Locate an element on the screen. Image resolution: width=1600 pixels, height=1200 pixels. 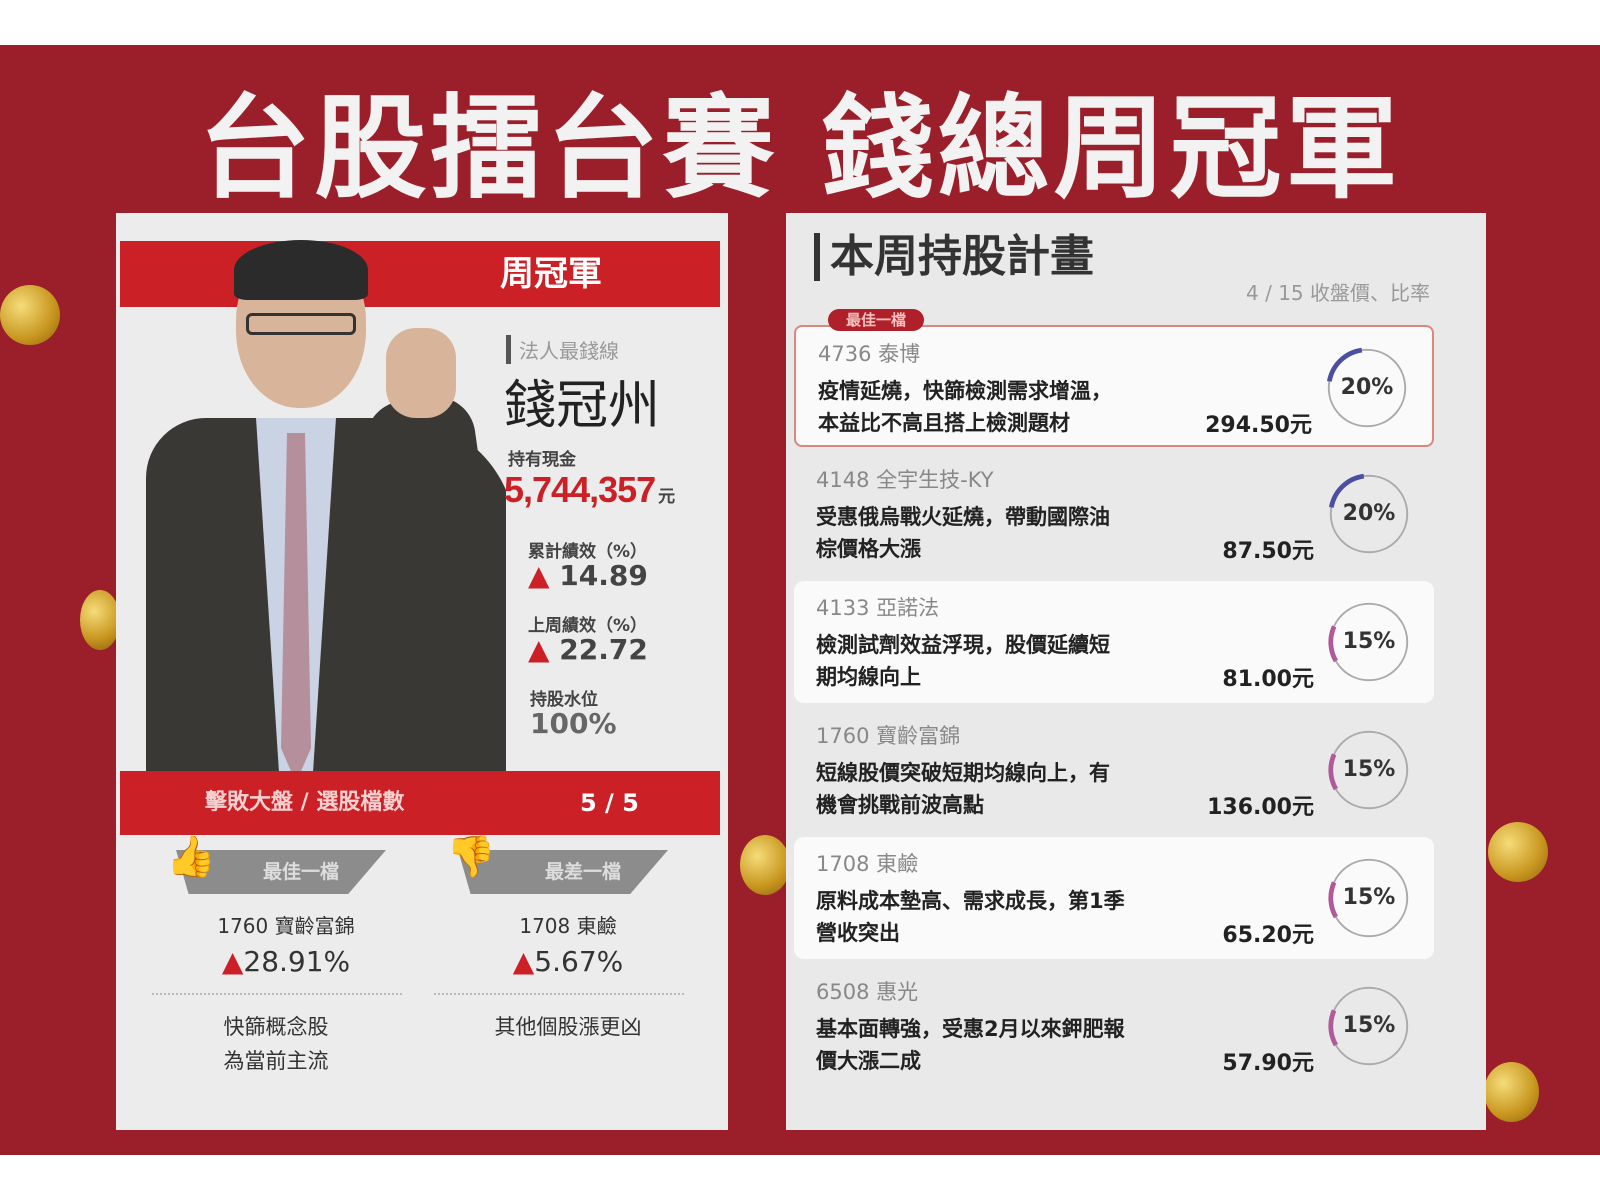
stock-price: 65.20元 is located at coordinates (1268, 935).